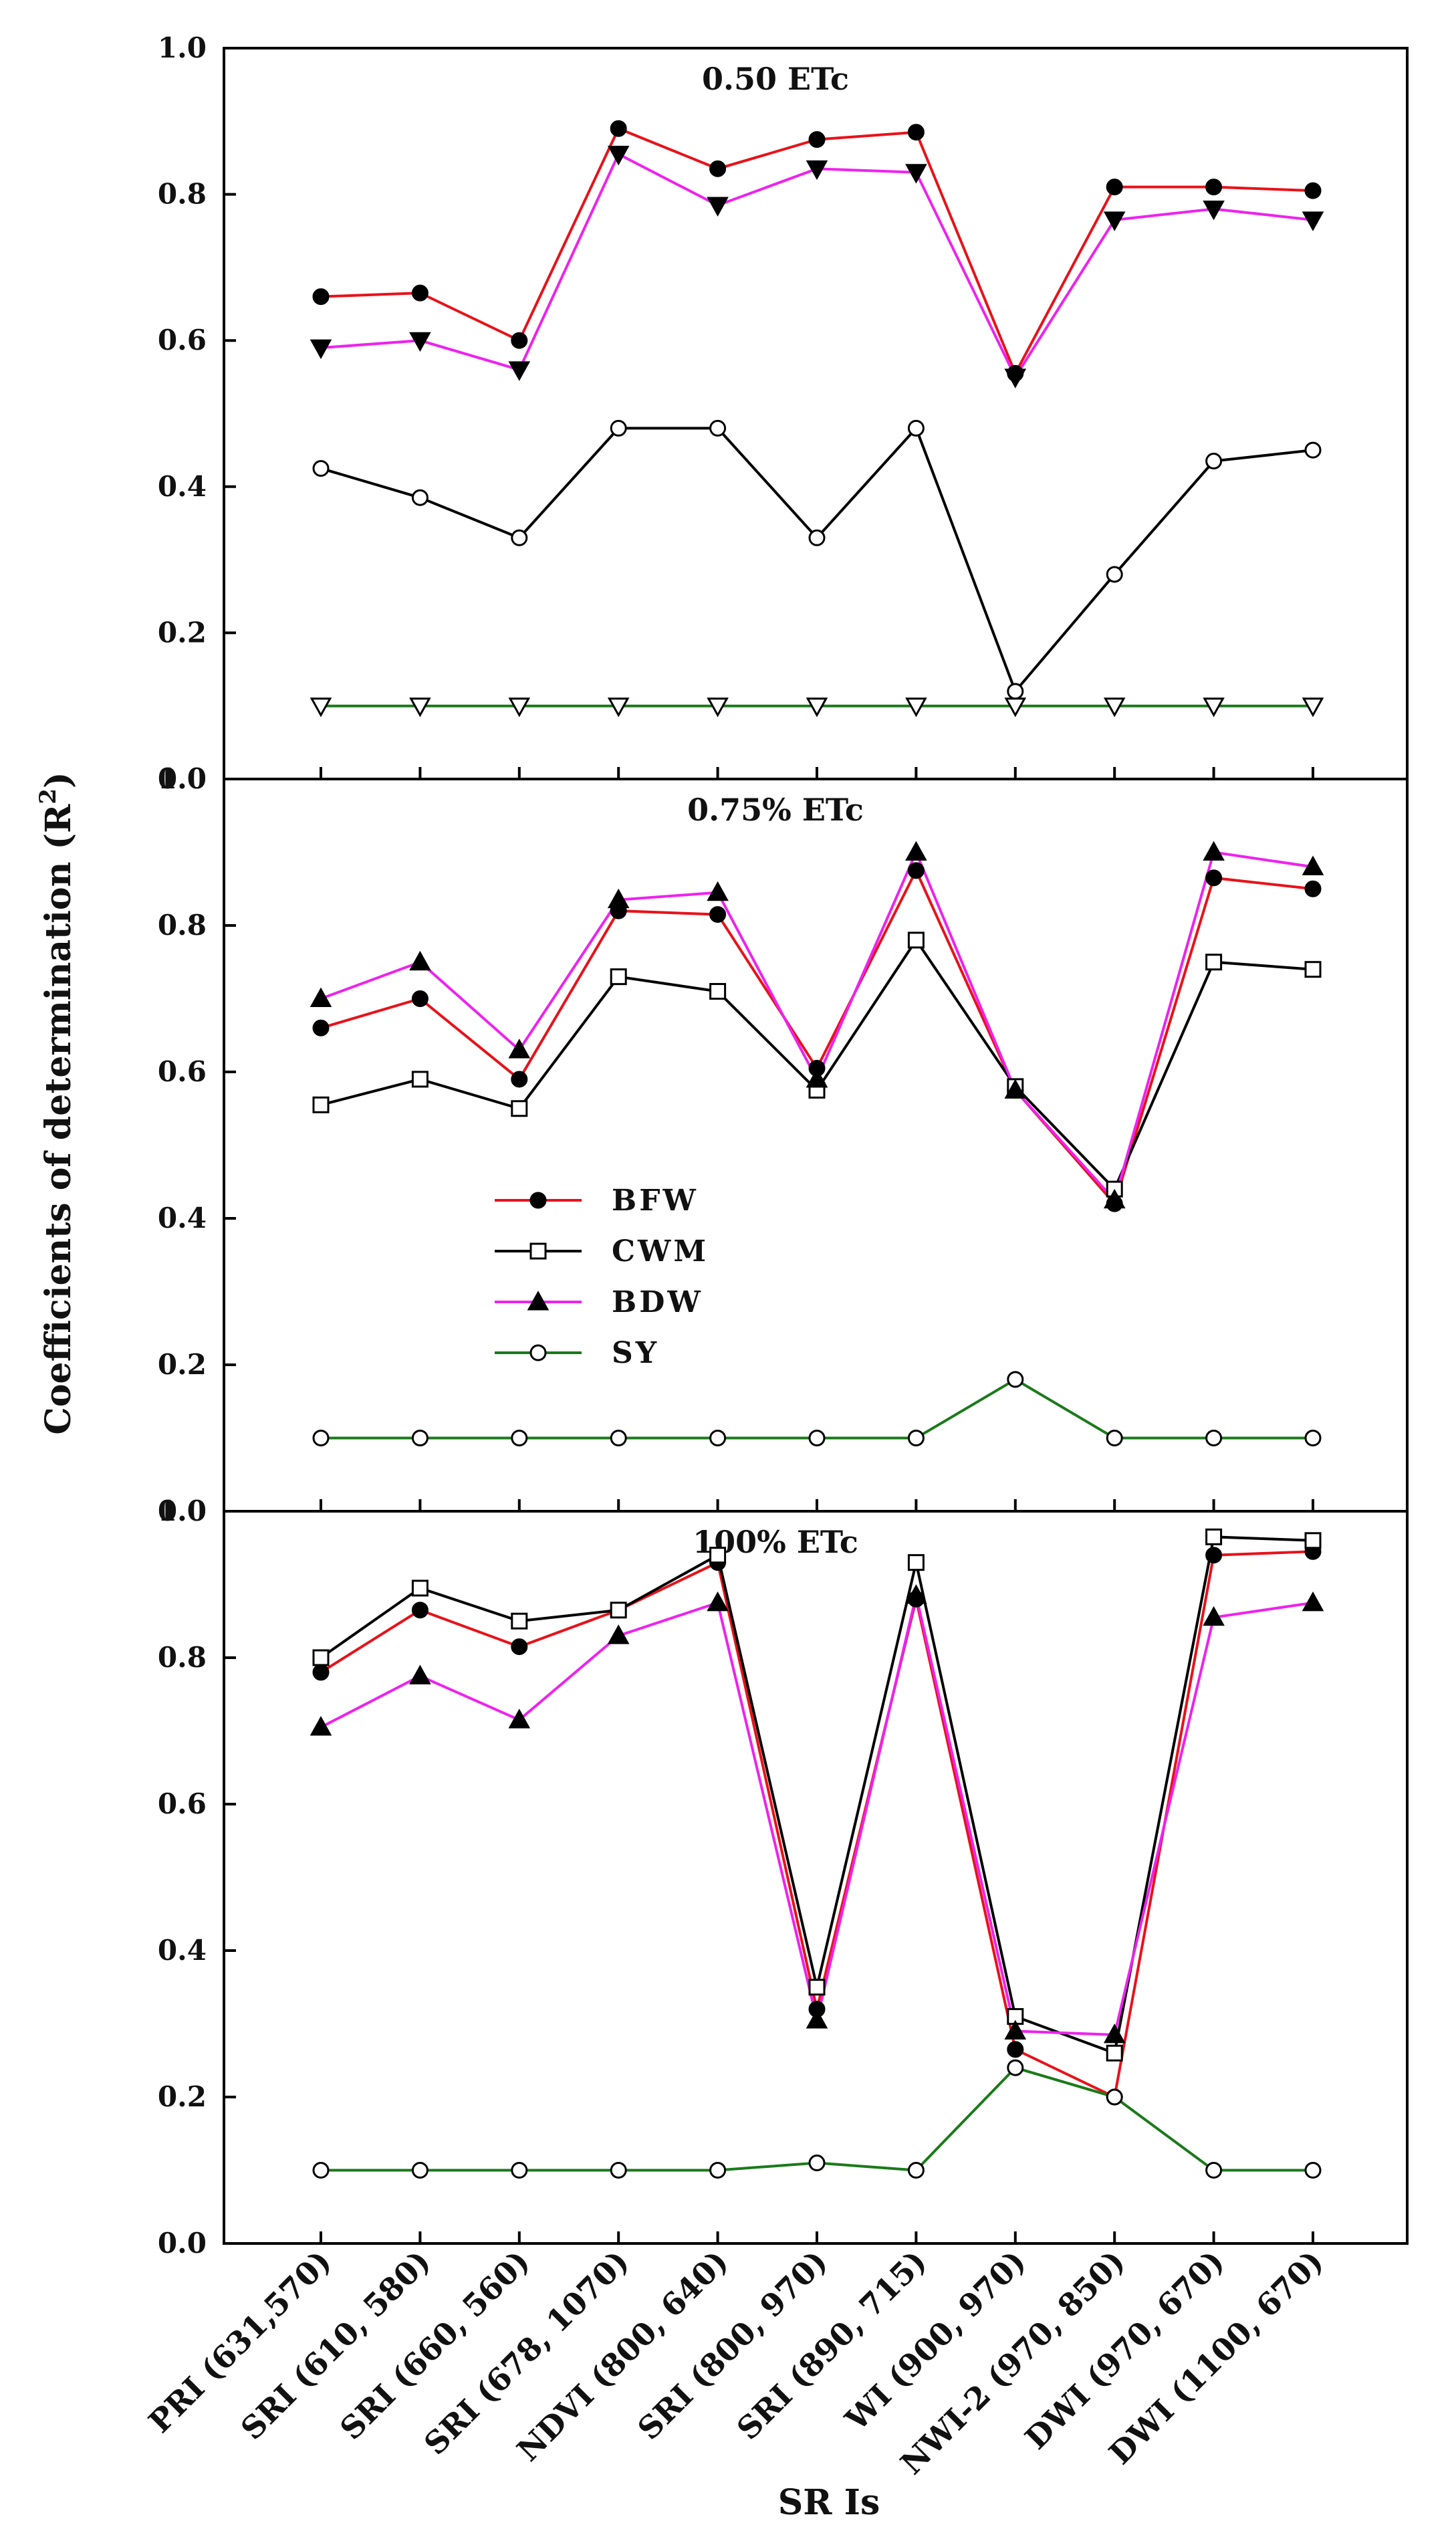  Describe the element at coordinates (635, 1353) in the screenshot. I see `legend-label: SY` at that location.